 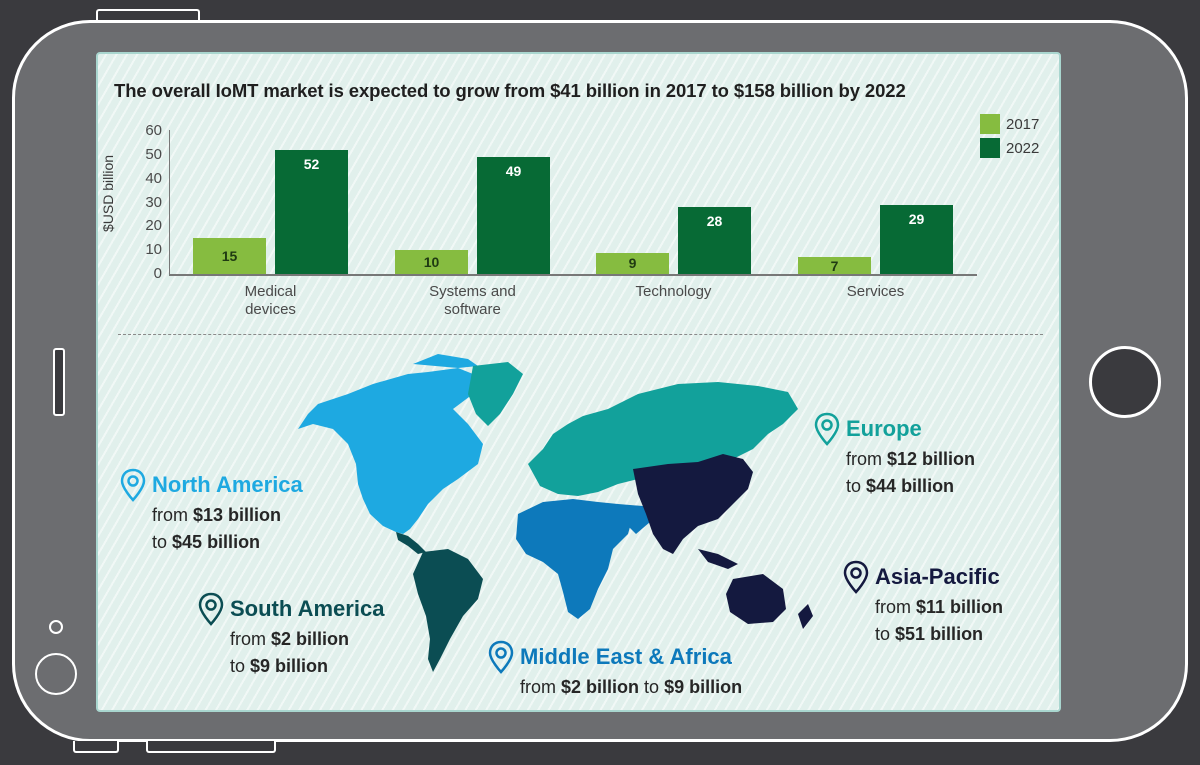 I want to click on x-category-label: Services, so click(x=875, y=291).